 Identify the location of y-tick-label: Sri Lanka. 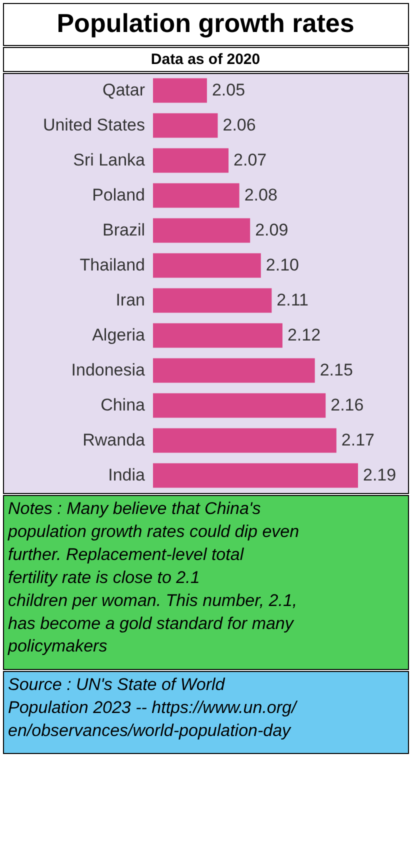
(109, 160).